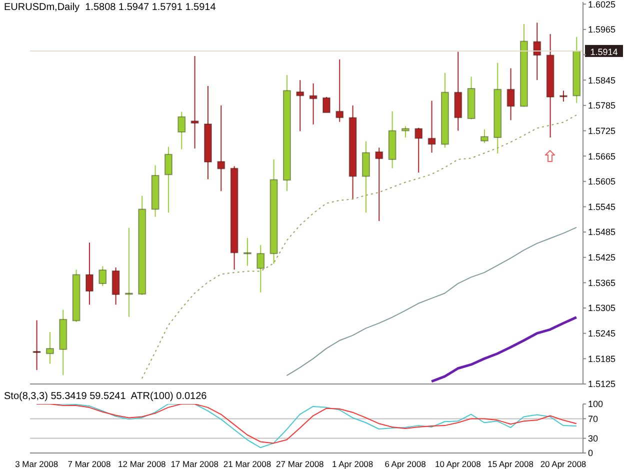 This screenshot has height=469, width=625. I want to click on y-tick-label: 1.5665, so click(602, 156).